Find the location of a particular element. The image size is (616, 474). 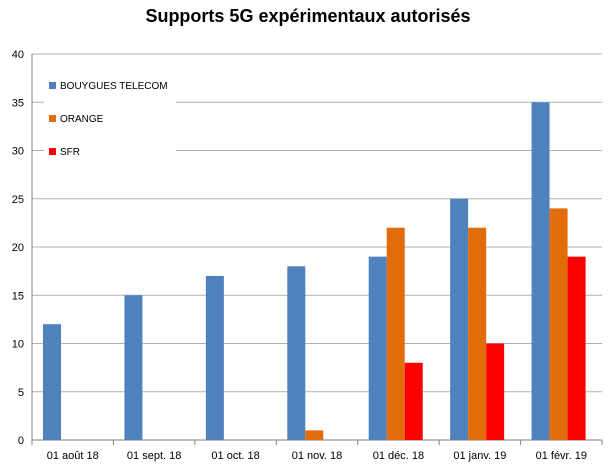

y-tick-label: 15 is located at coordinates (18, 296).